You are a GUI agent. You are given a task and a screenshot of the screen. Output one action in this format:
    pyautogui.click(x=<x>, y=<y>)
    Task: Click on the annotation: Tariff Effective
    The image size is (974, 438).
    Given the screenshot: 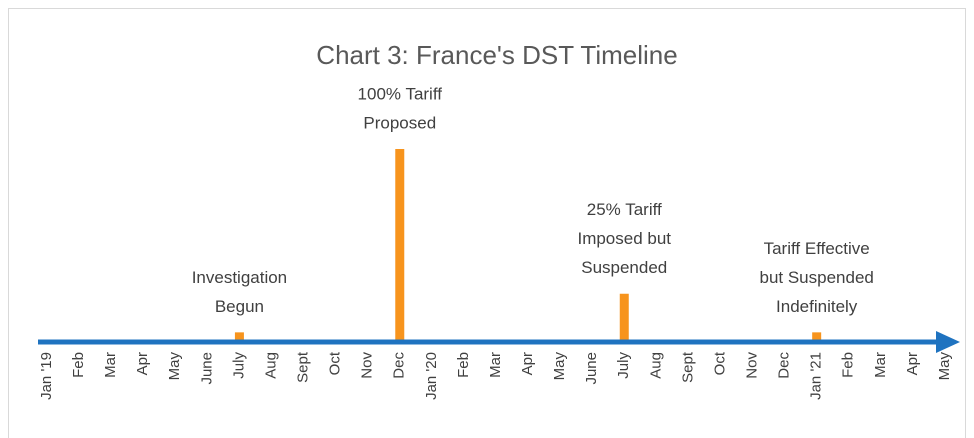 What is the action you would take?
    pyautogui.click(x=817, y=248)
    